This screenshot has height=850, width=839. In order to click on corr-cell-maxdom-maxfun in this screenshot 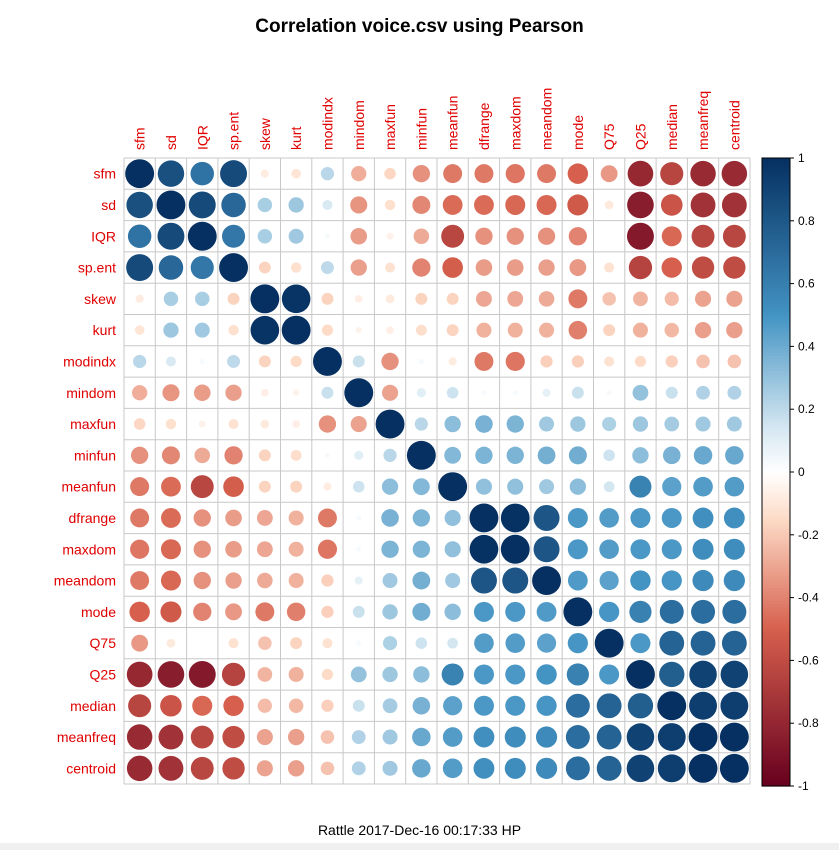, I will do `click(390, 549)`.